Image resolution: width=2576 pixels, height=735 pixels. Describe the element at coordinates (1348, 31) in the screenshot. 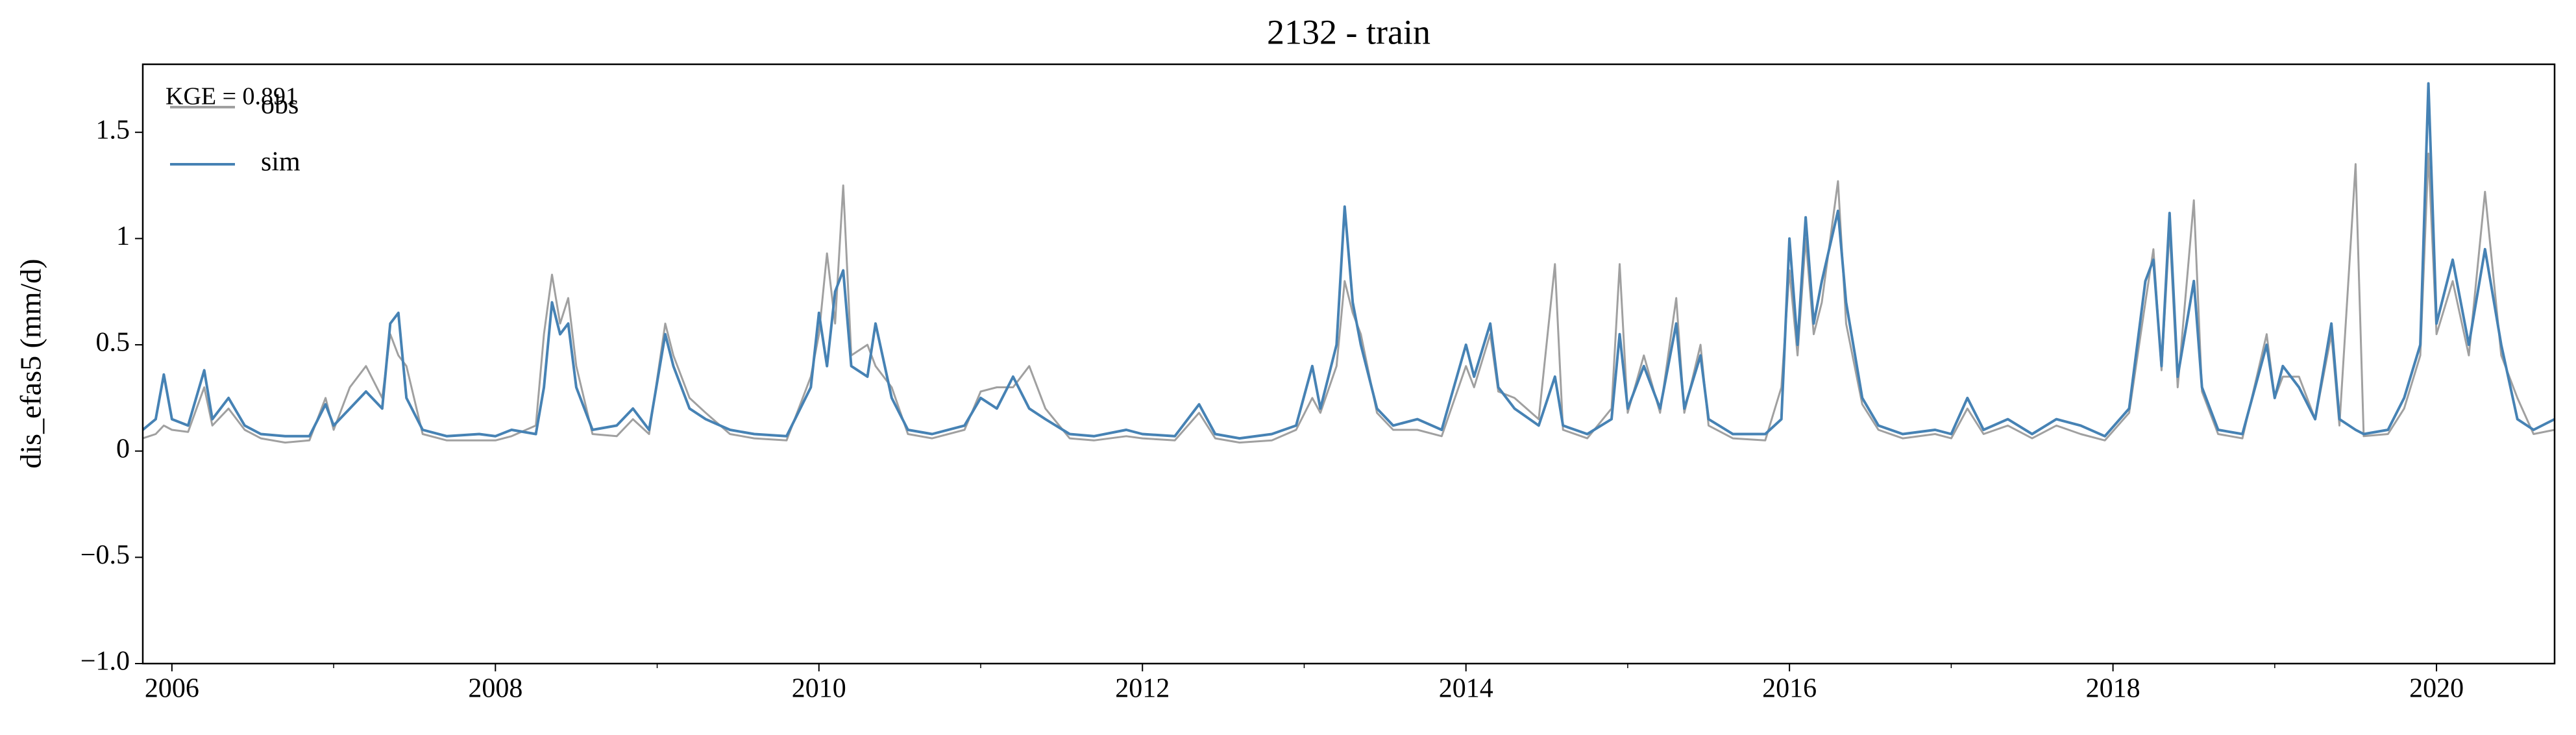

I see `chart-title: 2132 - train` at that location.